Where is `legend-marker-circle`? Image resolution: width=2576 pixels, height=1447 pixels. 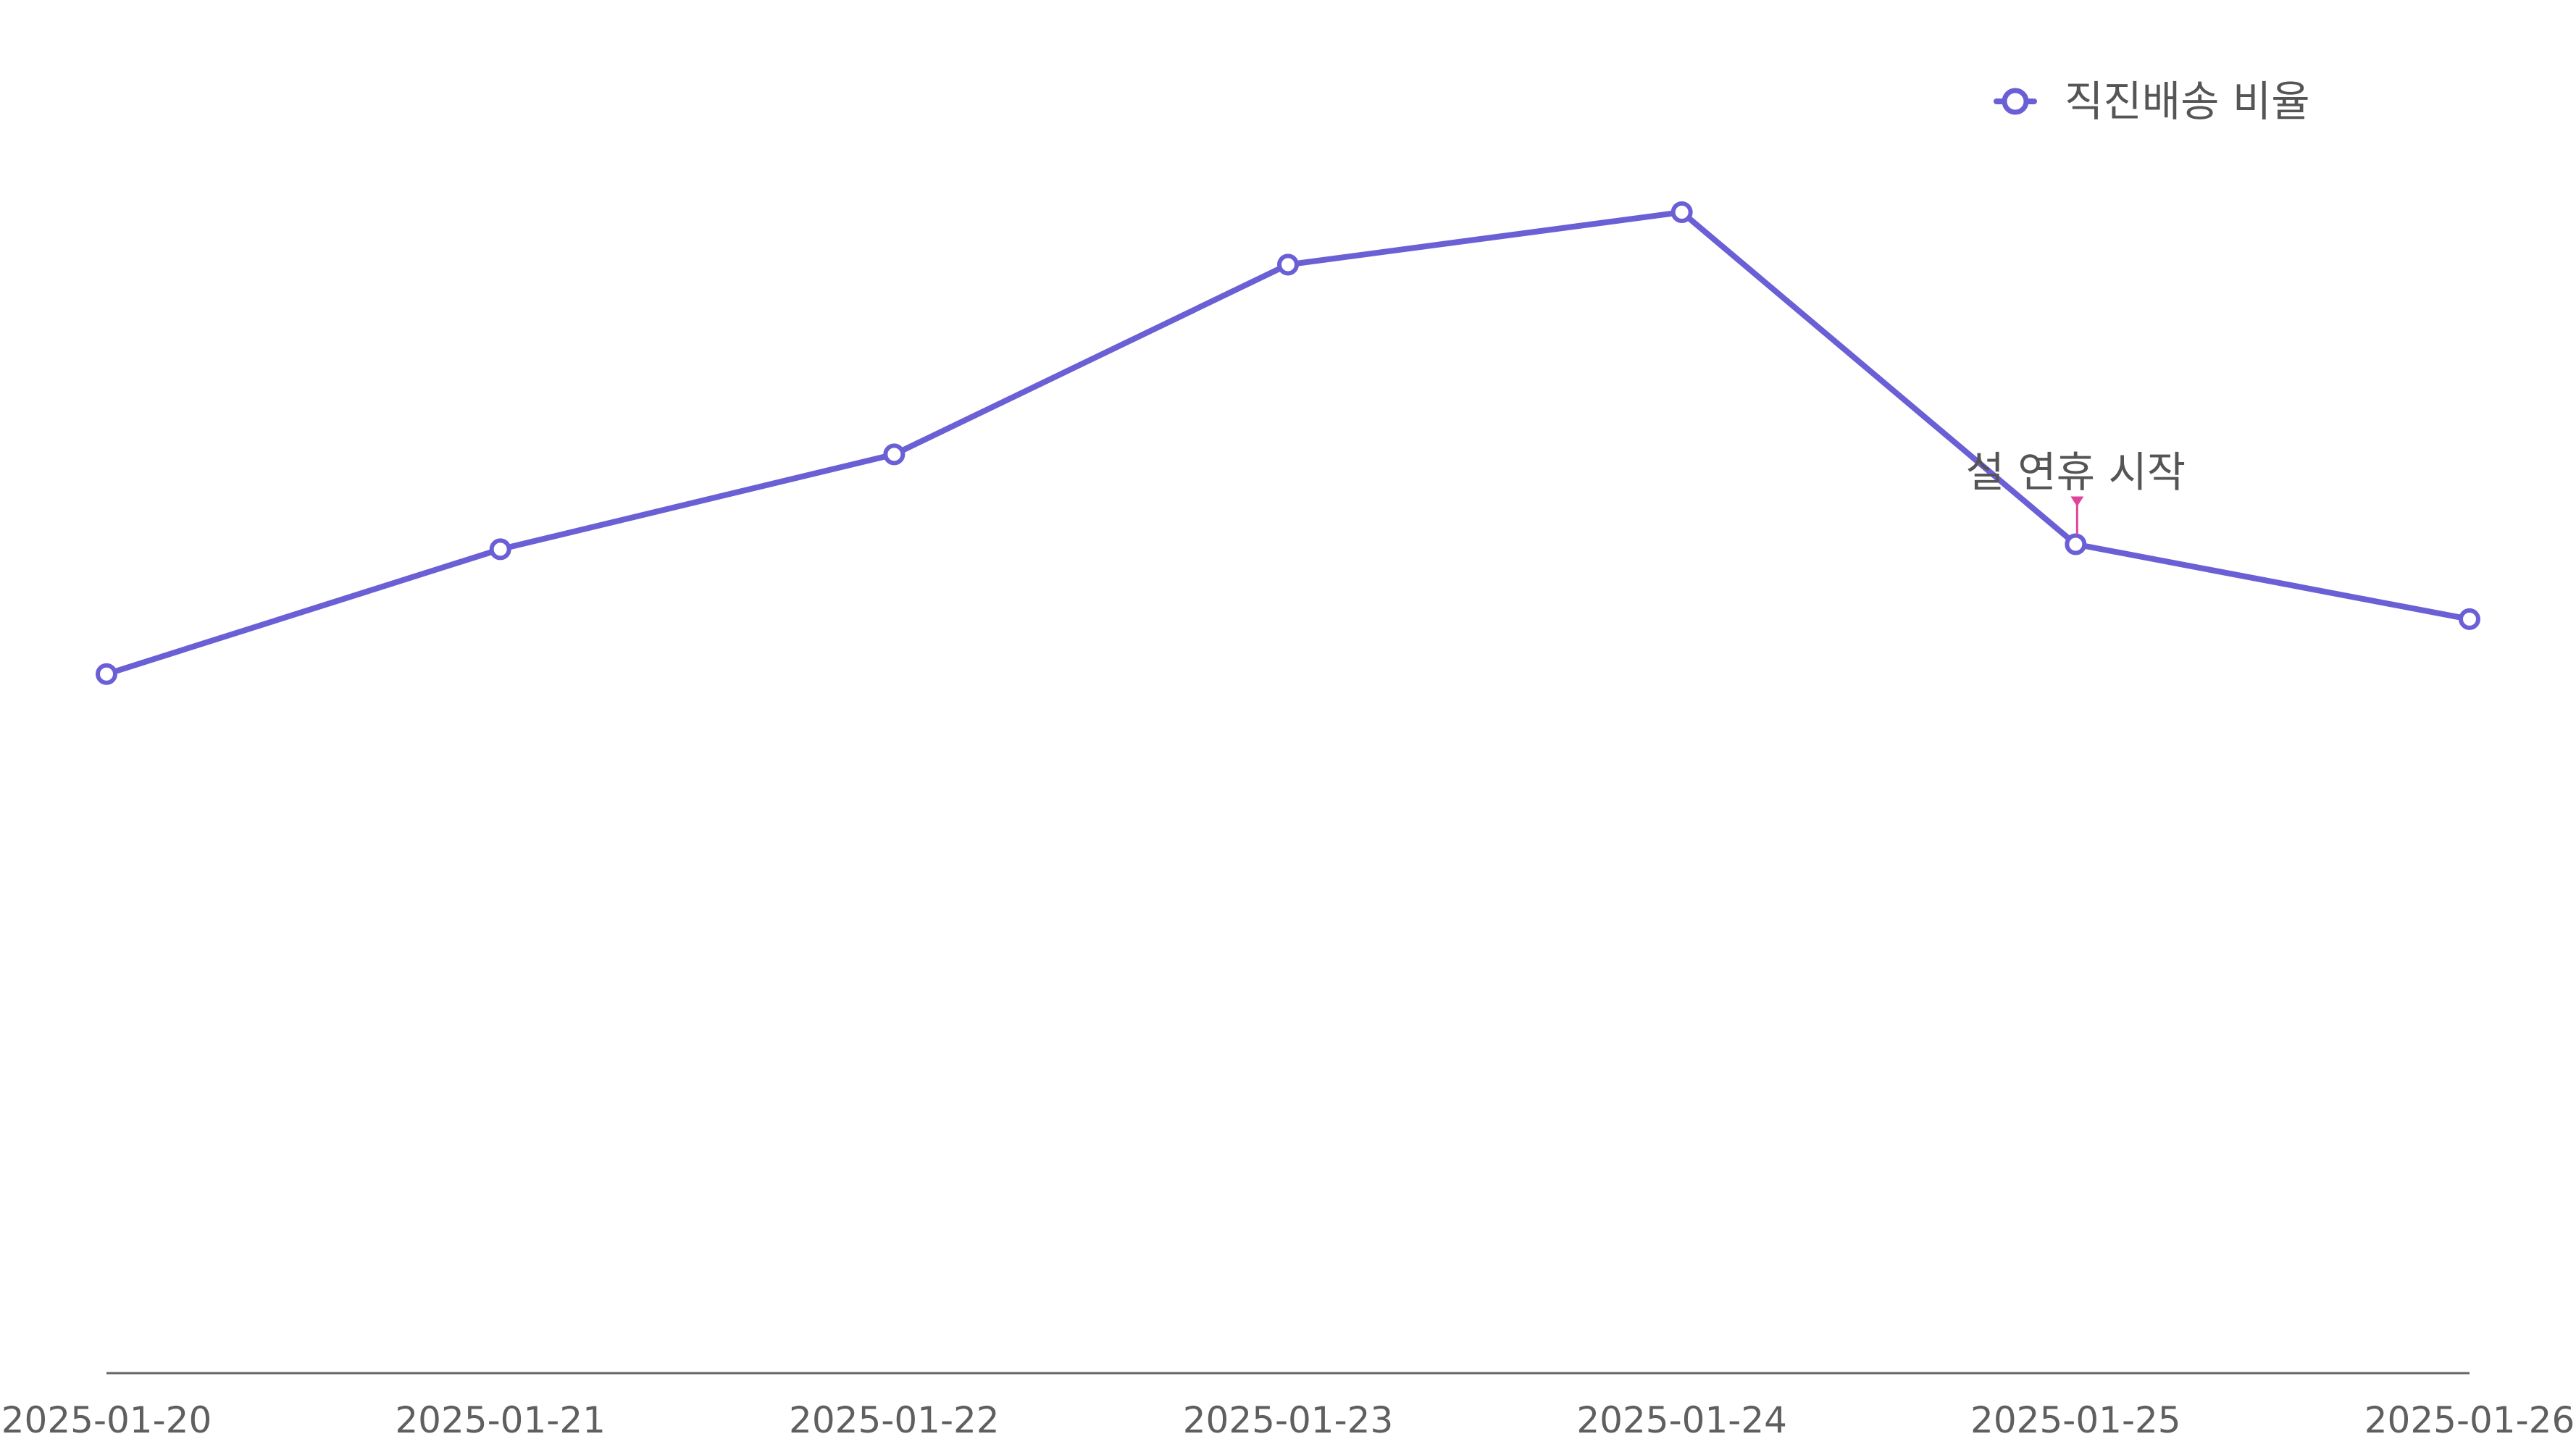 legend-marker-circle is located at coordinates (2015, 102).